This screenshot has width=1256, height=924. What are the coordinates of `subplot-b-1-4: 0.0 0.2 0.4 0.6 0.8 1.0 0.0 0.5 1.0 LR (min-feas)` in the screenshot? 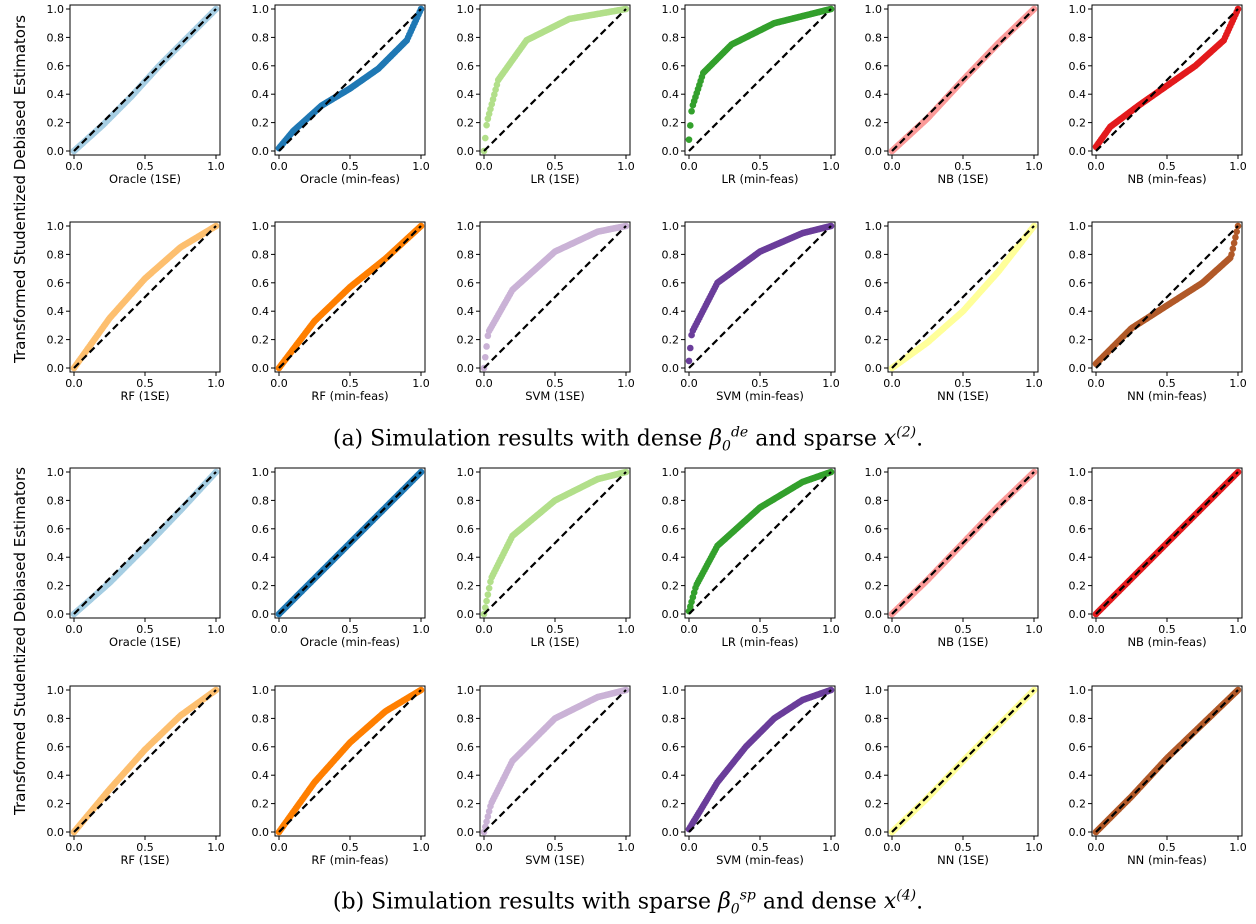 It's located at (751, 557).